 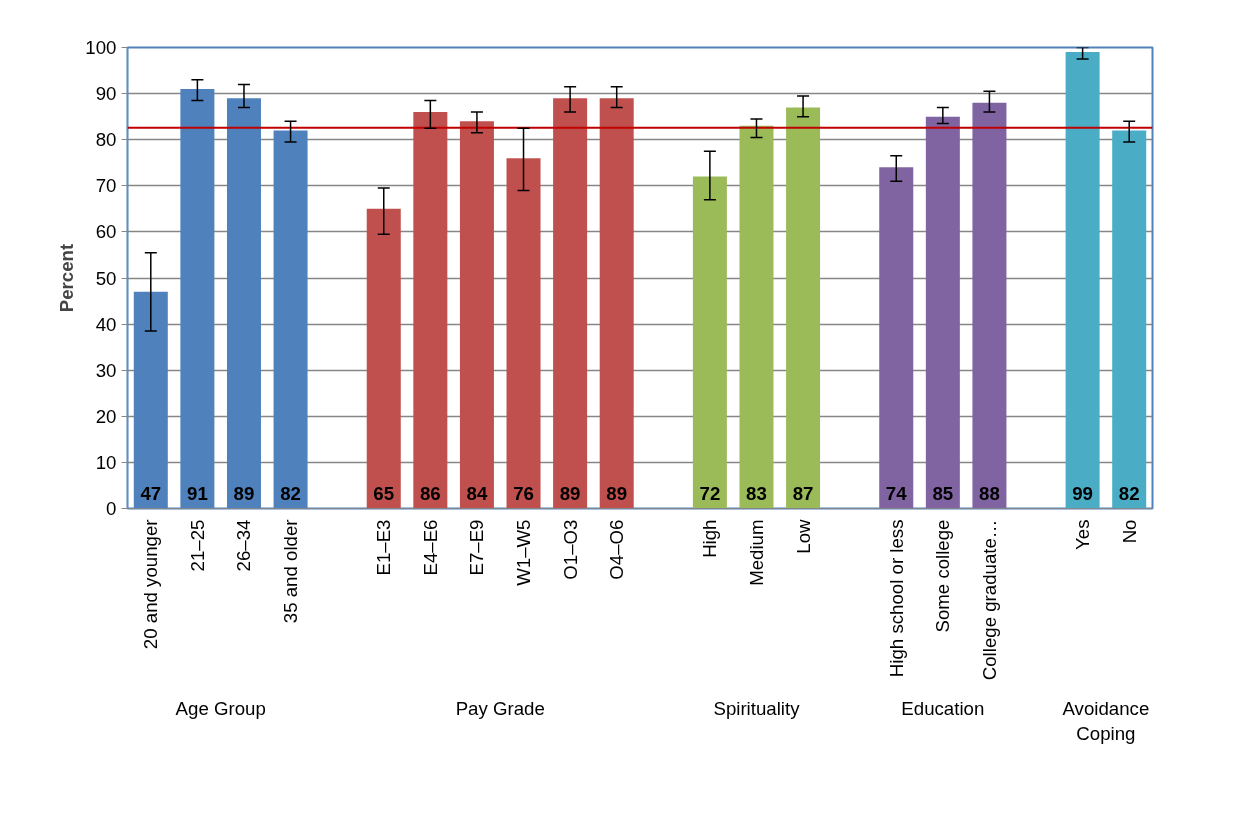 What do you see at coordinates (523, 493) in the screenshot?
I see `data-label: 76` at bounding box center [523, 493].